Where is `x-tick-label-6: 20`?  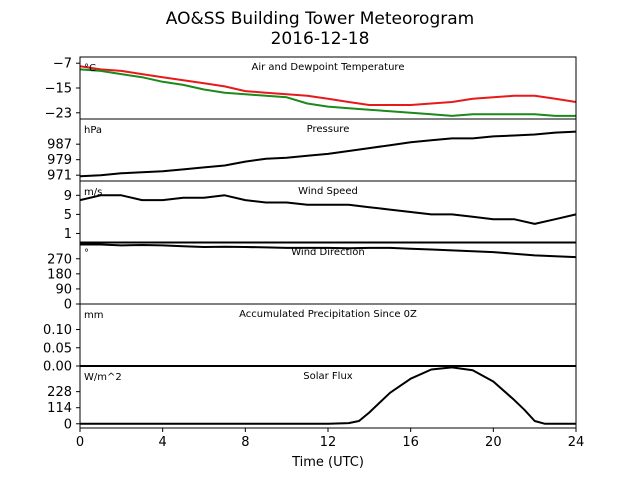
x-tick-label-6: 20 is located at coordinates (493, 442).